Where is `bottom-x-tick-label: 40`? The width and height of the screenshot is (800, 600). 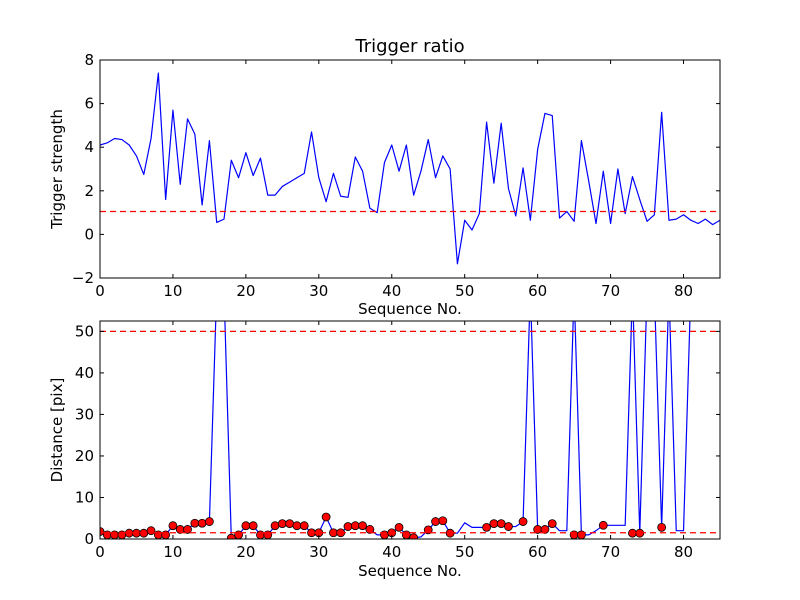 bottom-x-tick-label: 40 is located at coordinates (391, 552).